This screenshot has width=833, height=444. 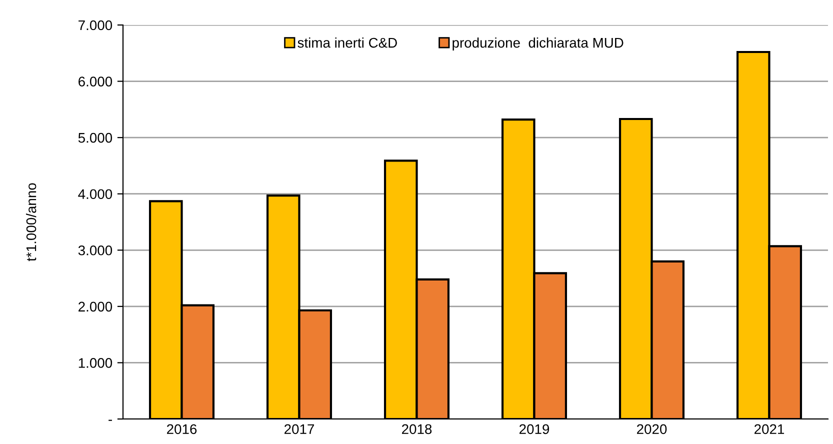 I want to click on y-tick-label: 4.000, so click(x=95, y=194).